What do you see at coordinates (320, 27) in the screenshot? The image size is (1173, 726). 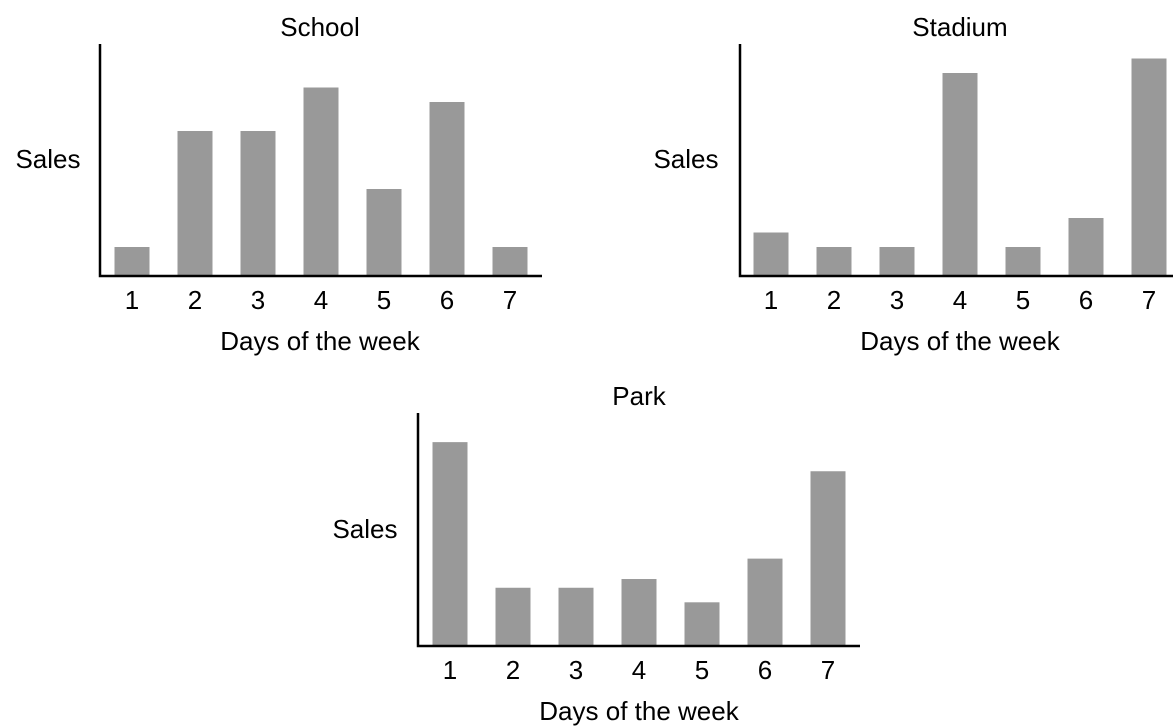 I see `school-title: School` at bounding box center [320, 27].